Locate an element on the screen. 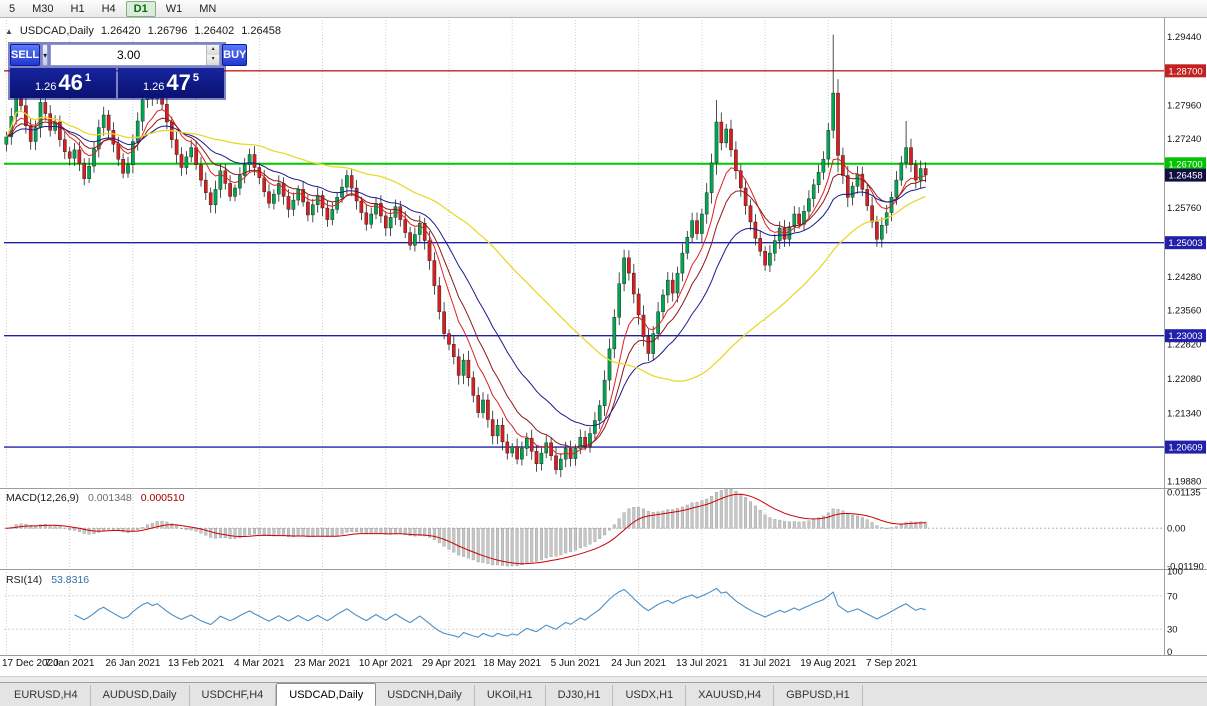  price-badge-resistance-line is located at coordinates (1185, 71).